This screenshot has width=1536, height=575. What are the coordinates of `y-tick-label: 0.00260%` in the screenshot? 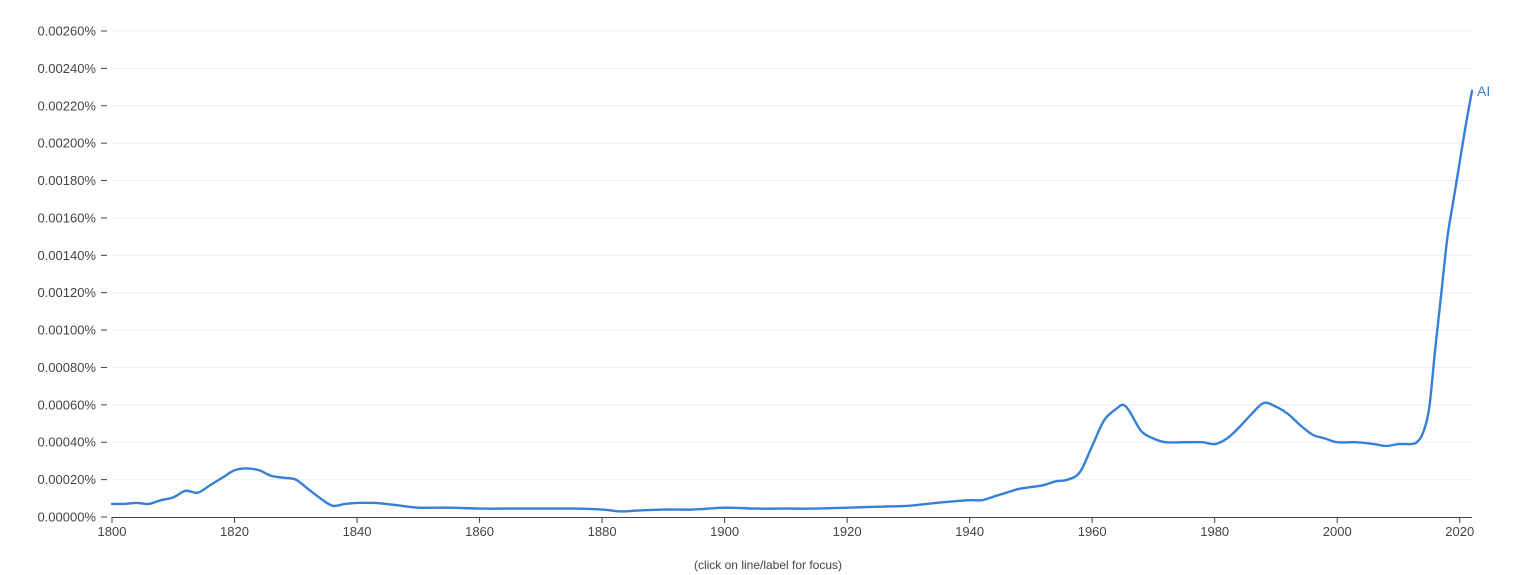 It's located at (66, 31).